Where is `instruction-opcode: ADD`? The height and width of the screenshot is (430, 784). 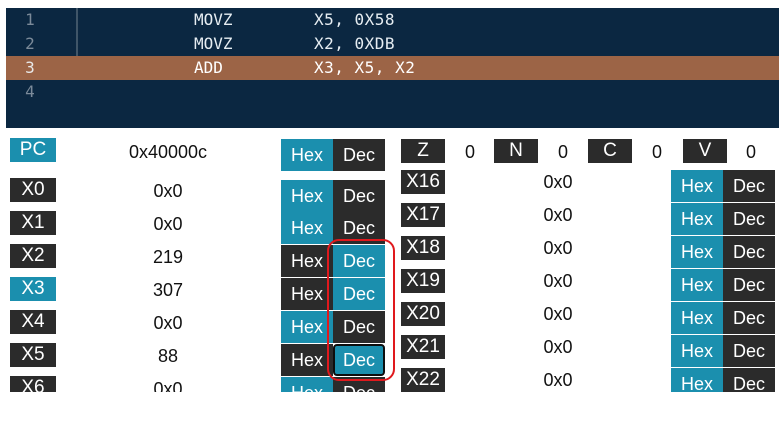 instruction-opcode: ADD is located at coordinates (208, 67).